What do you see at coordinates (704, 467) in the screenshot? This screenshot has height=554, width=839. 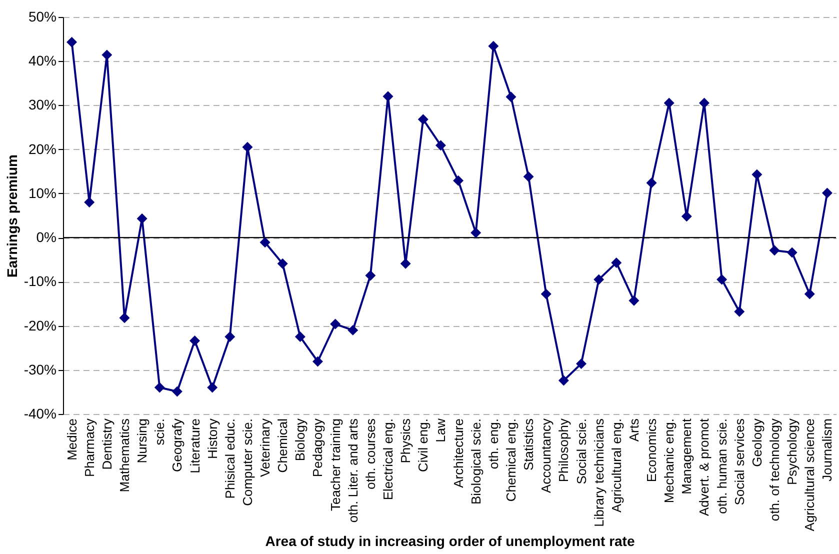 I see `x-tick-label: Advert. & promot` at bounding box center [704, 467].